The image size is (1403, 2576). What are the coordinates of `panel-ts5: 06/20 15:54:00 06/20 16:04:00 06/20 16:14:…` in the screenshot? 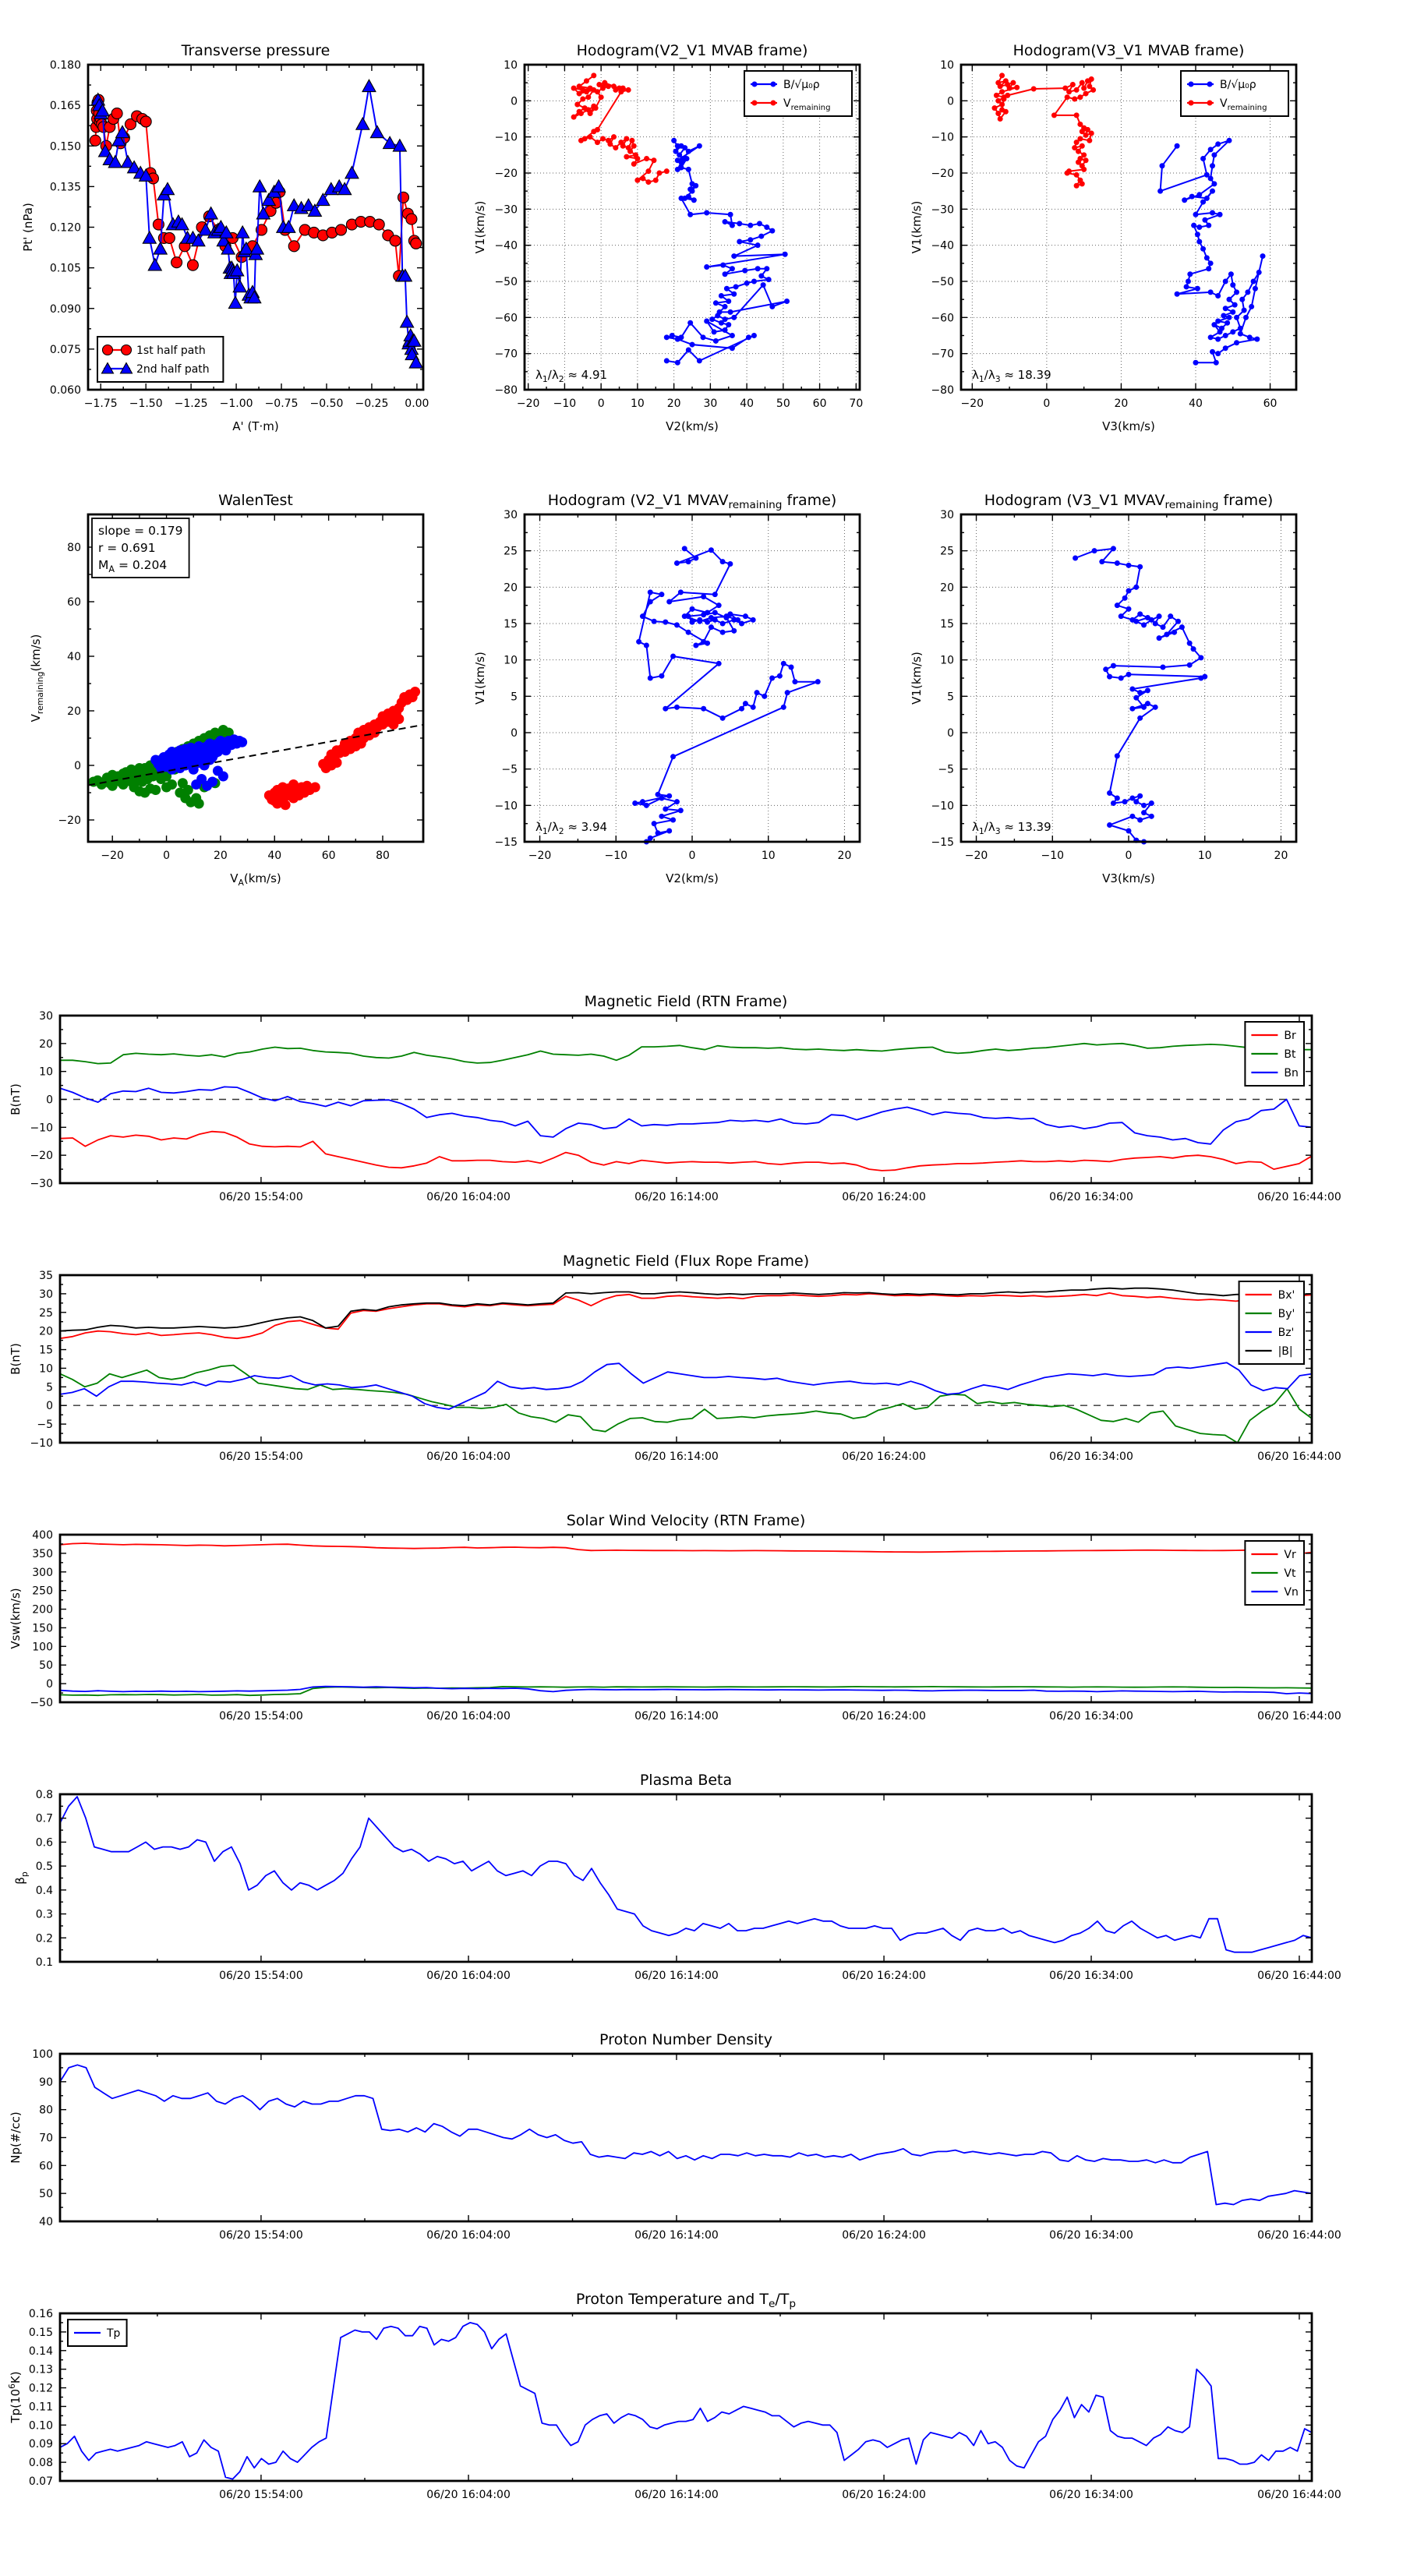 It's located at (675, 2136).